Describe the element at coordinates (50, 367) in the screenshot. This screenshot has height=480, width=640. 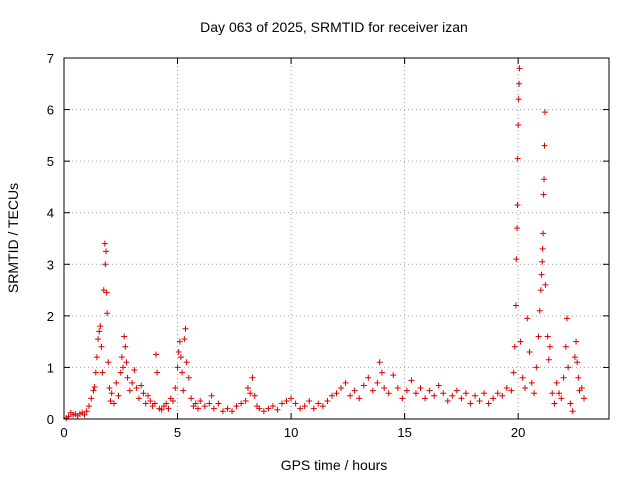
I see `y-tick-label: 1` at that location.